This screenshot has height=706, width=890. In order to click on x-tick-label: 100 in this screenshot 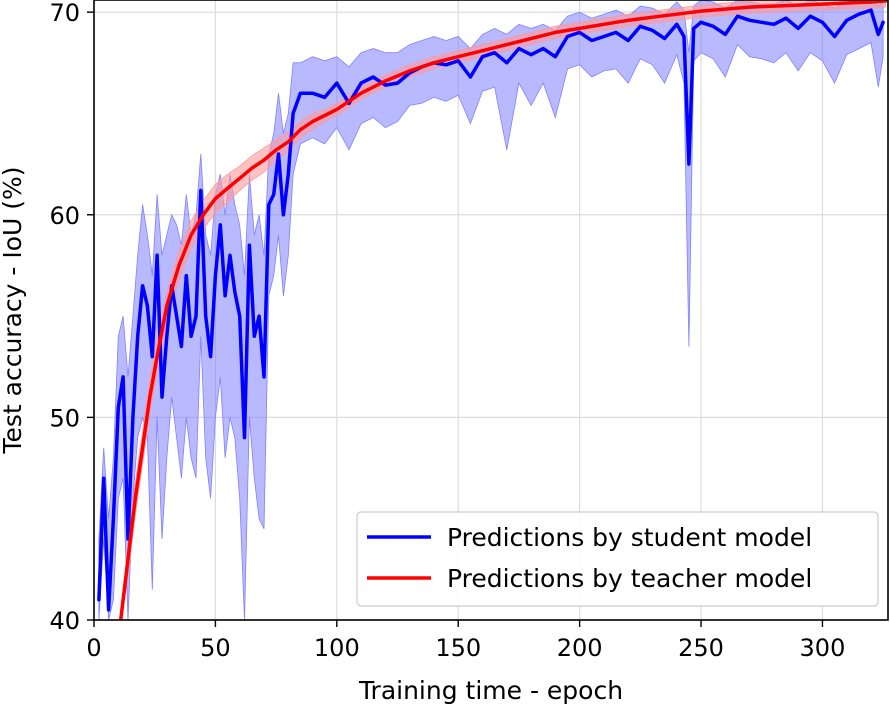, I will do `click(337, 648)`.